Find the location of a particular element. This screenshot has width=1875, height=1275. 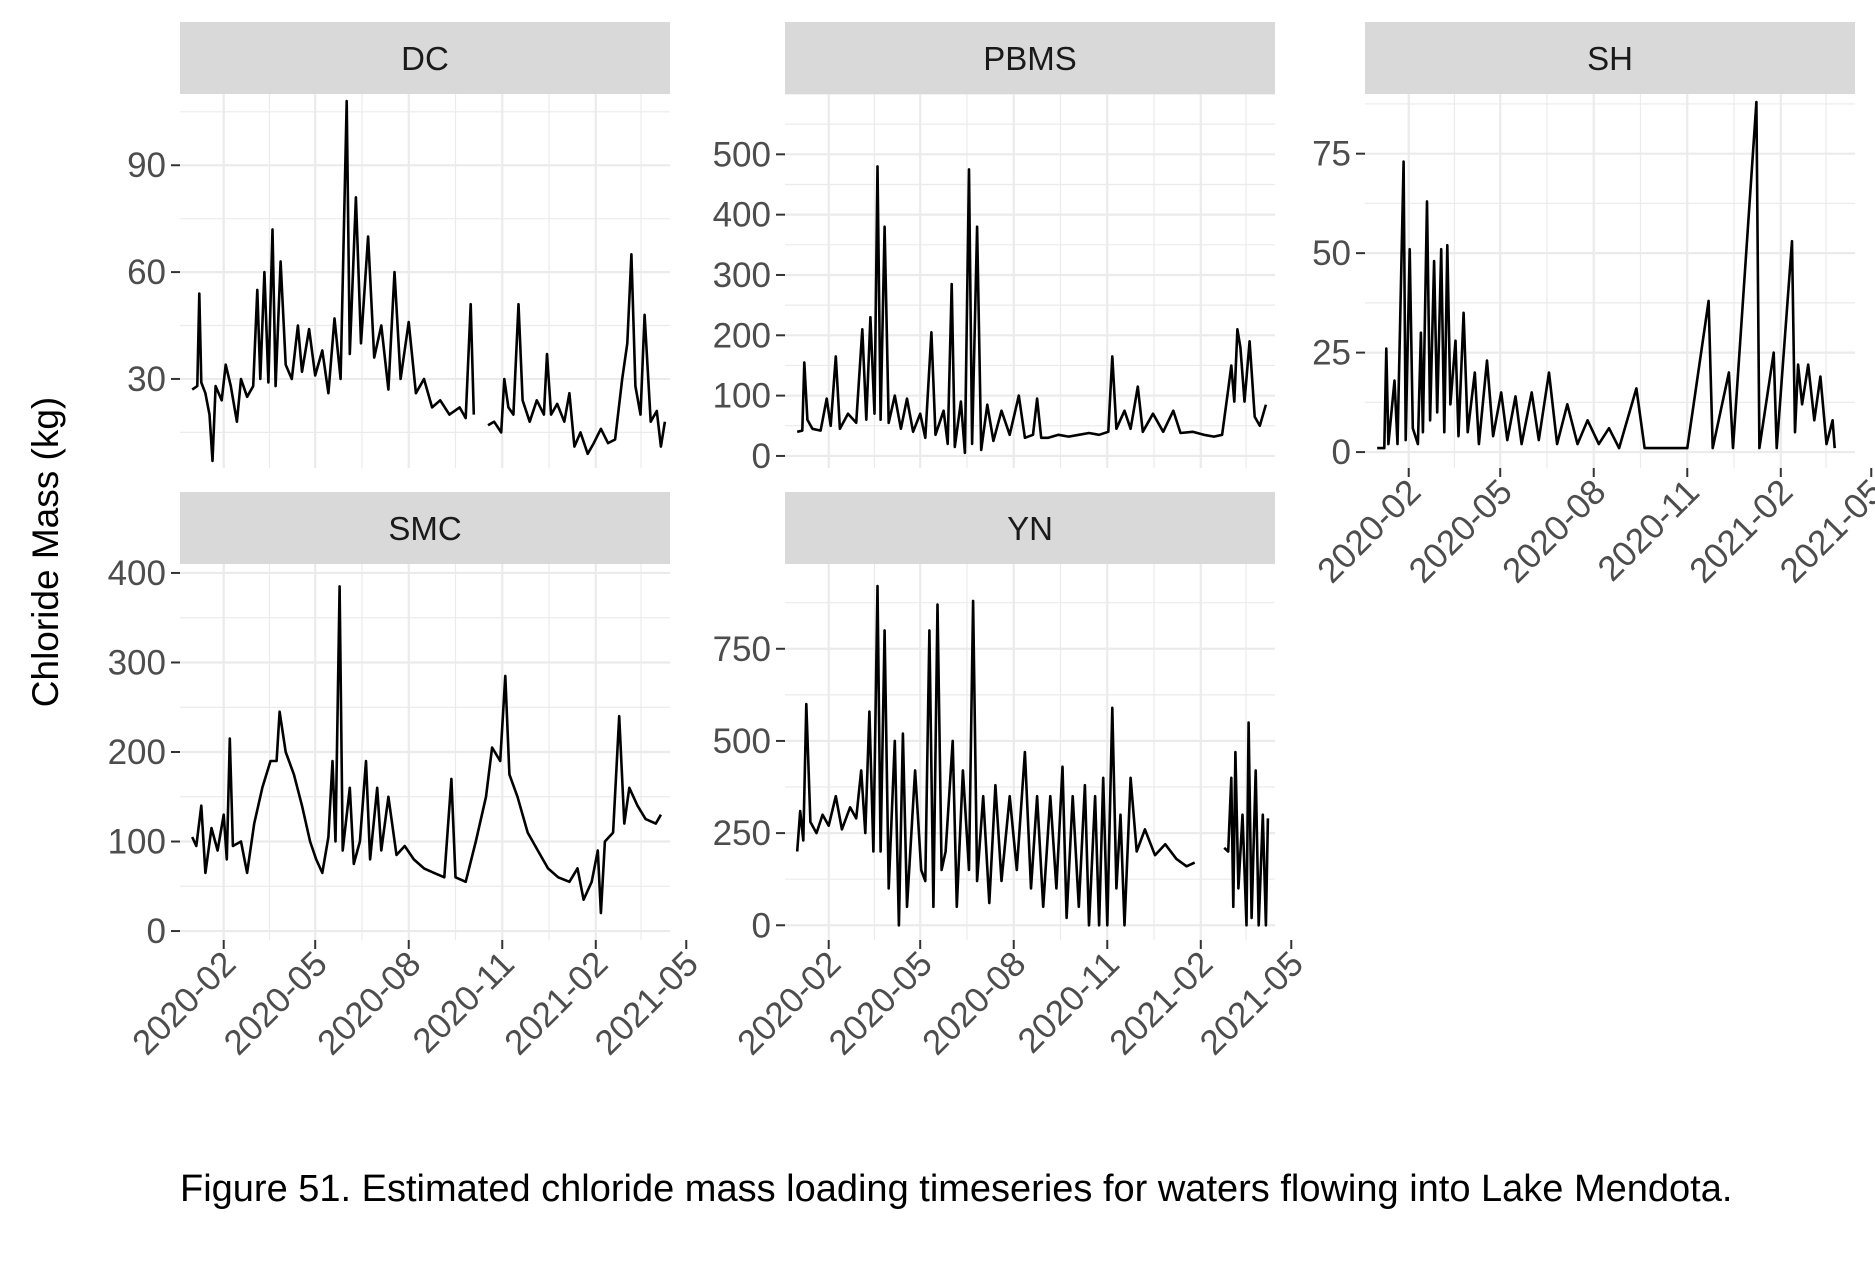

y-axis-title: Chloride Mass (kg) is located at coordinates (45, 552).